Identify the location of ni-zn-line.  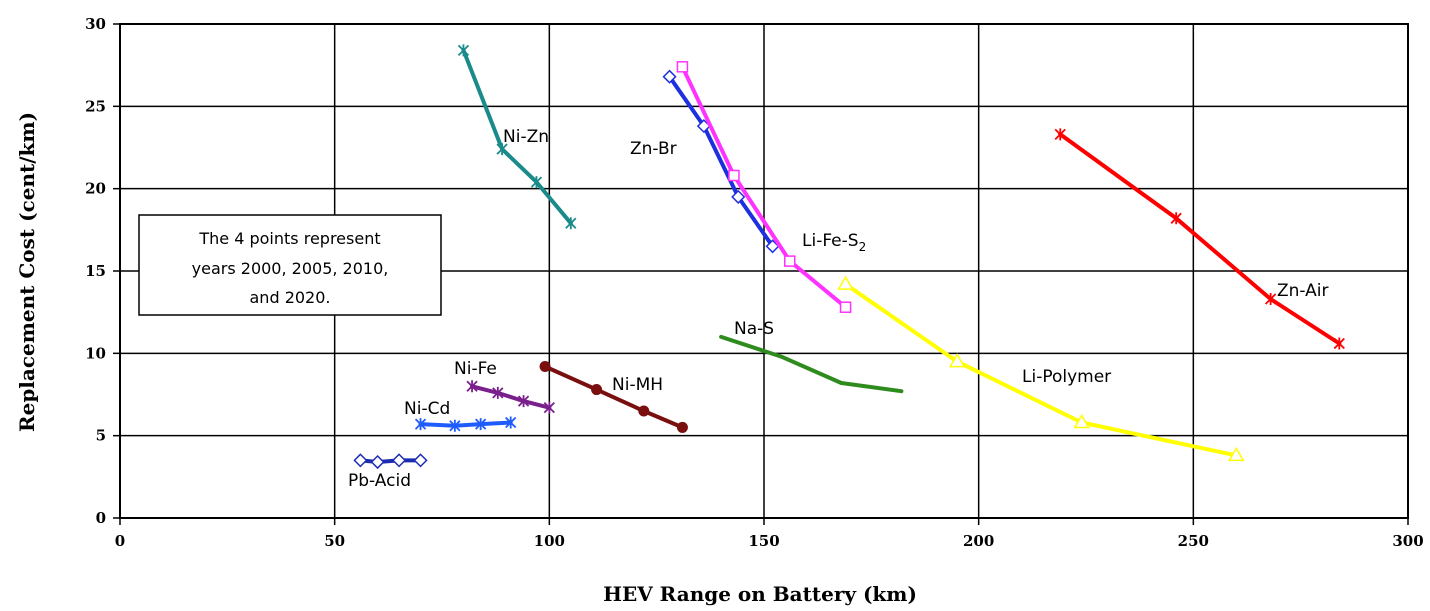
(517, 137).